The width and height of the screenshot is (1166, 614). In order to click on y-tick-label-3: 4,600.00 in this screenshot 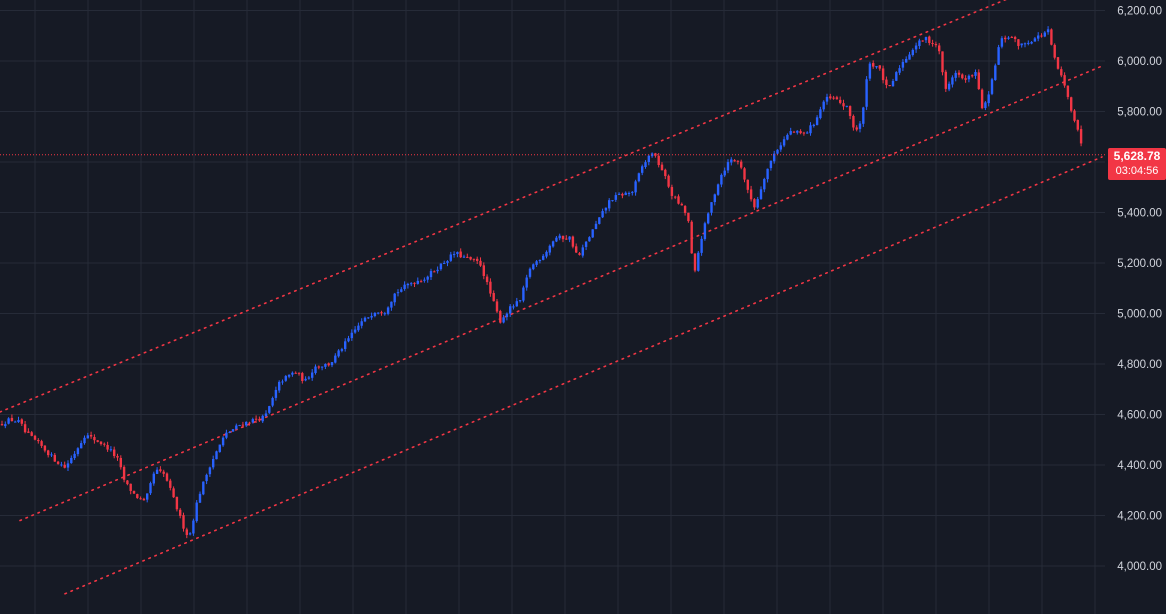, I will do `click(1139, 416)`.